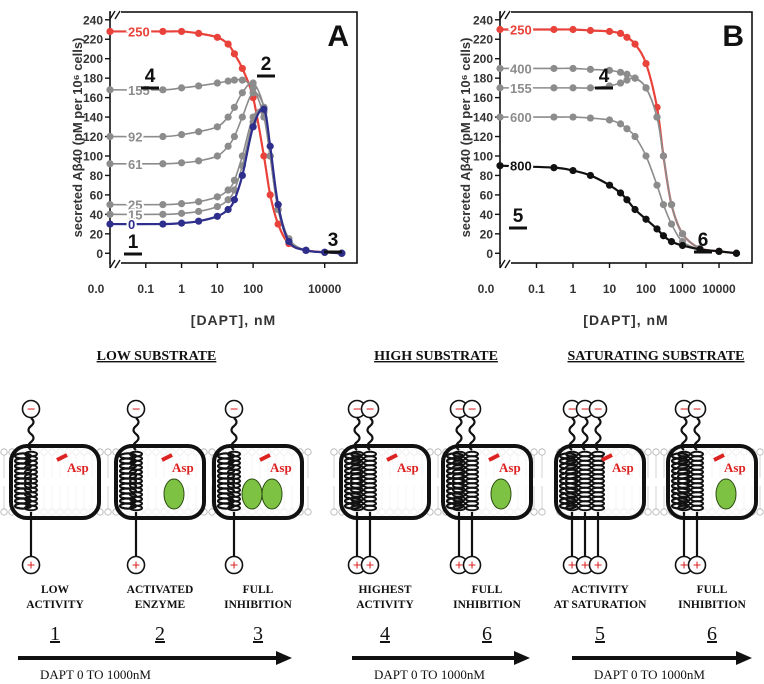 This screenshot has width=764, height=684. Describe the element at coordinates (384, 590) in the screenshot. I see `state-caption: HIGHEST` at that location.